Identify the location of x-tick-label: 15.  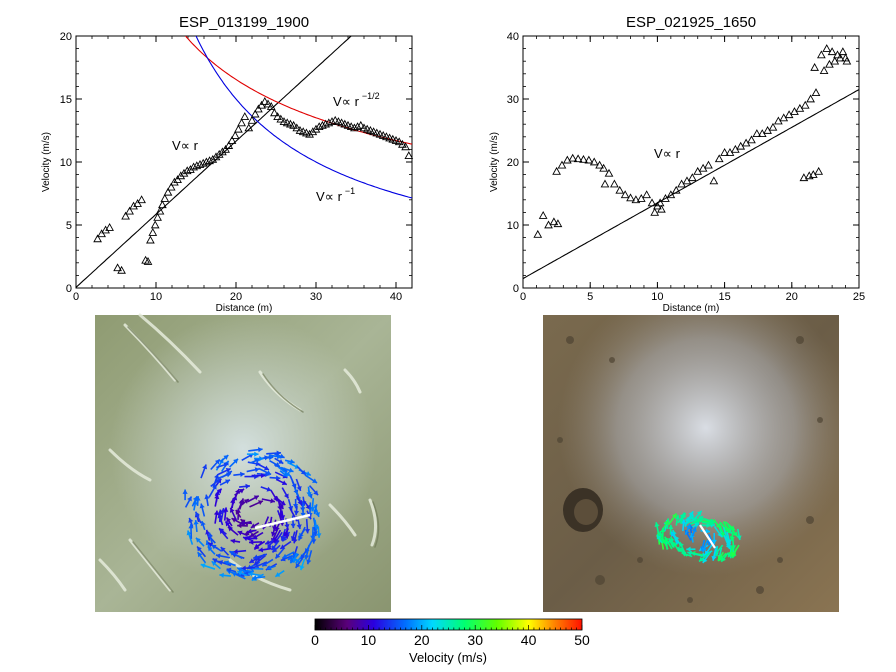
(724, 297).